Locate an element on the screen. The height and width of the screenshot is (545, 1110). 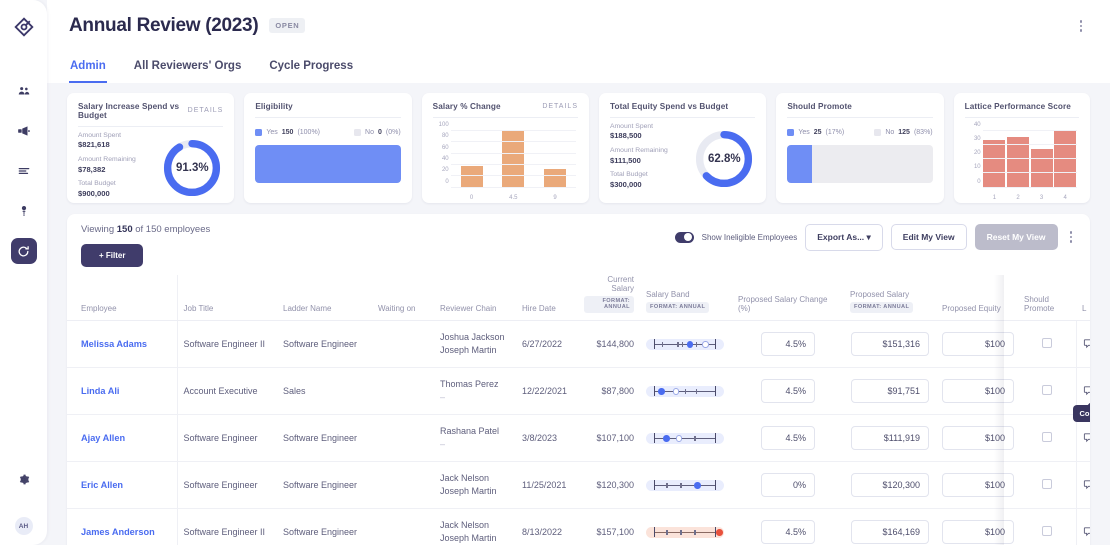
employee-link: Melissa Adams is located at coordinates (114, 343).